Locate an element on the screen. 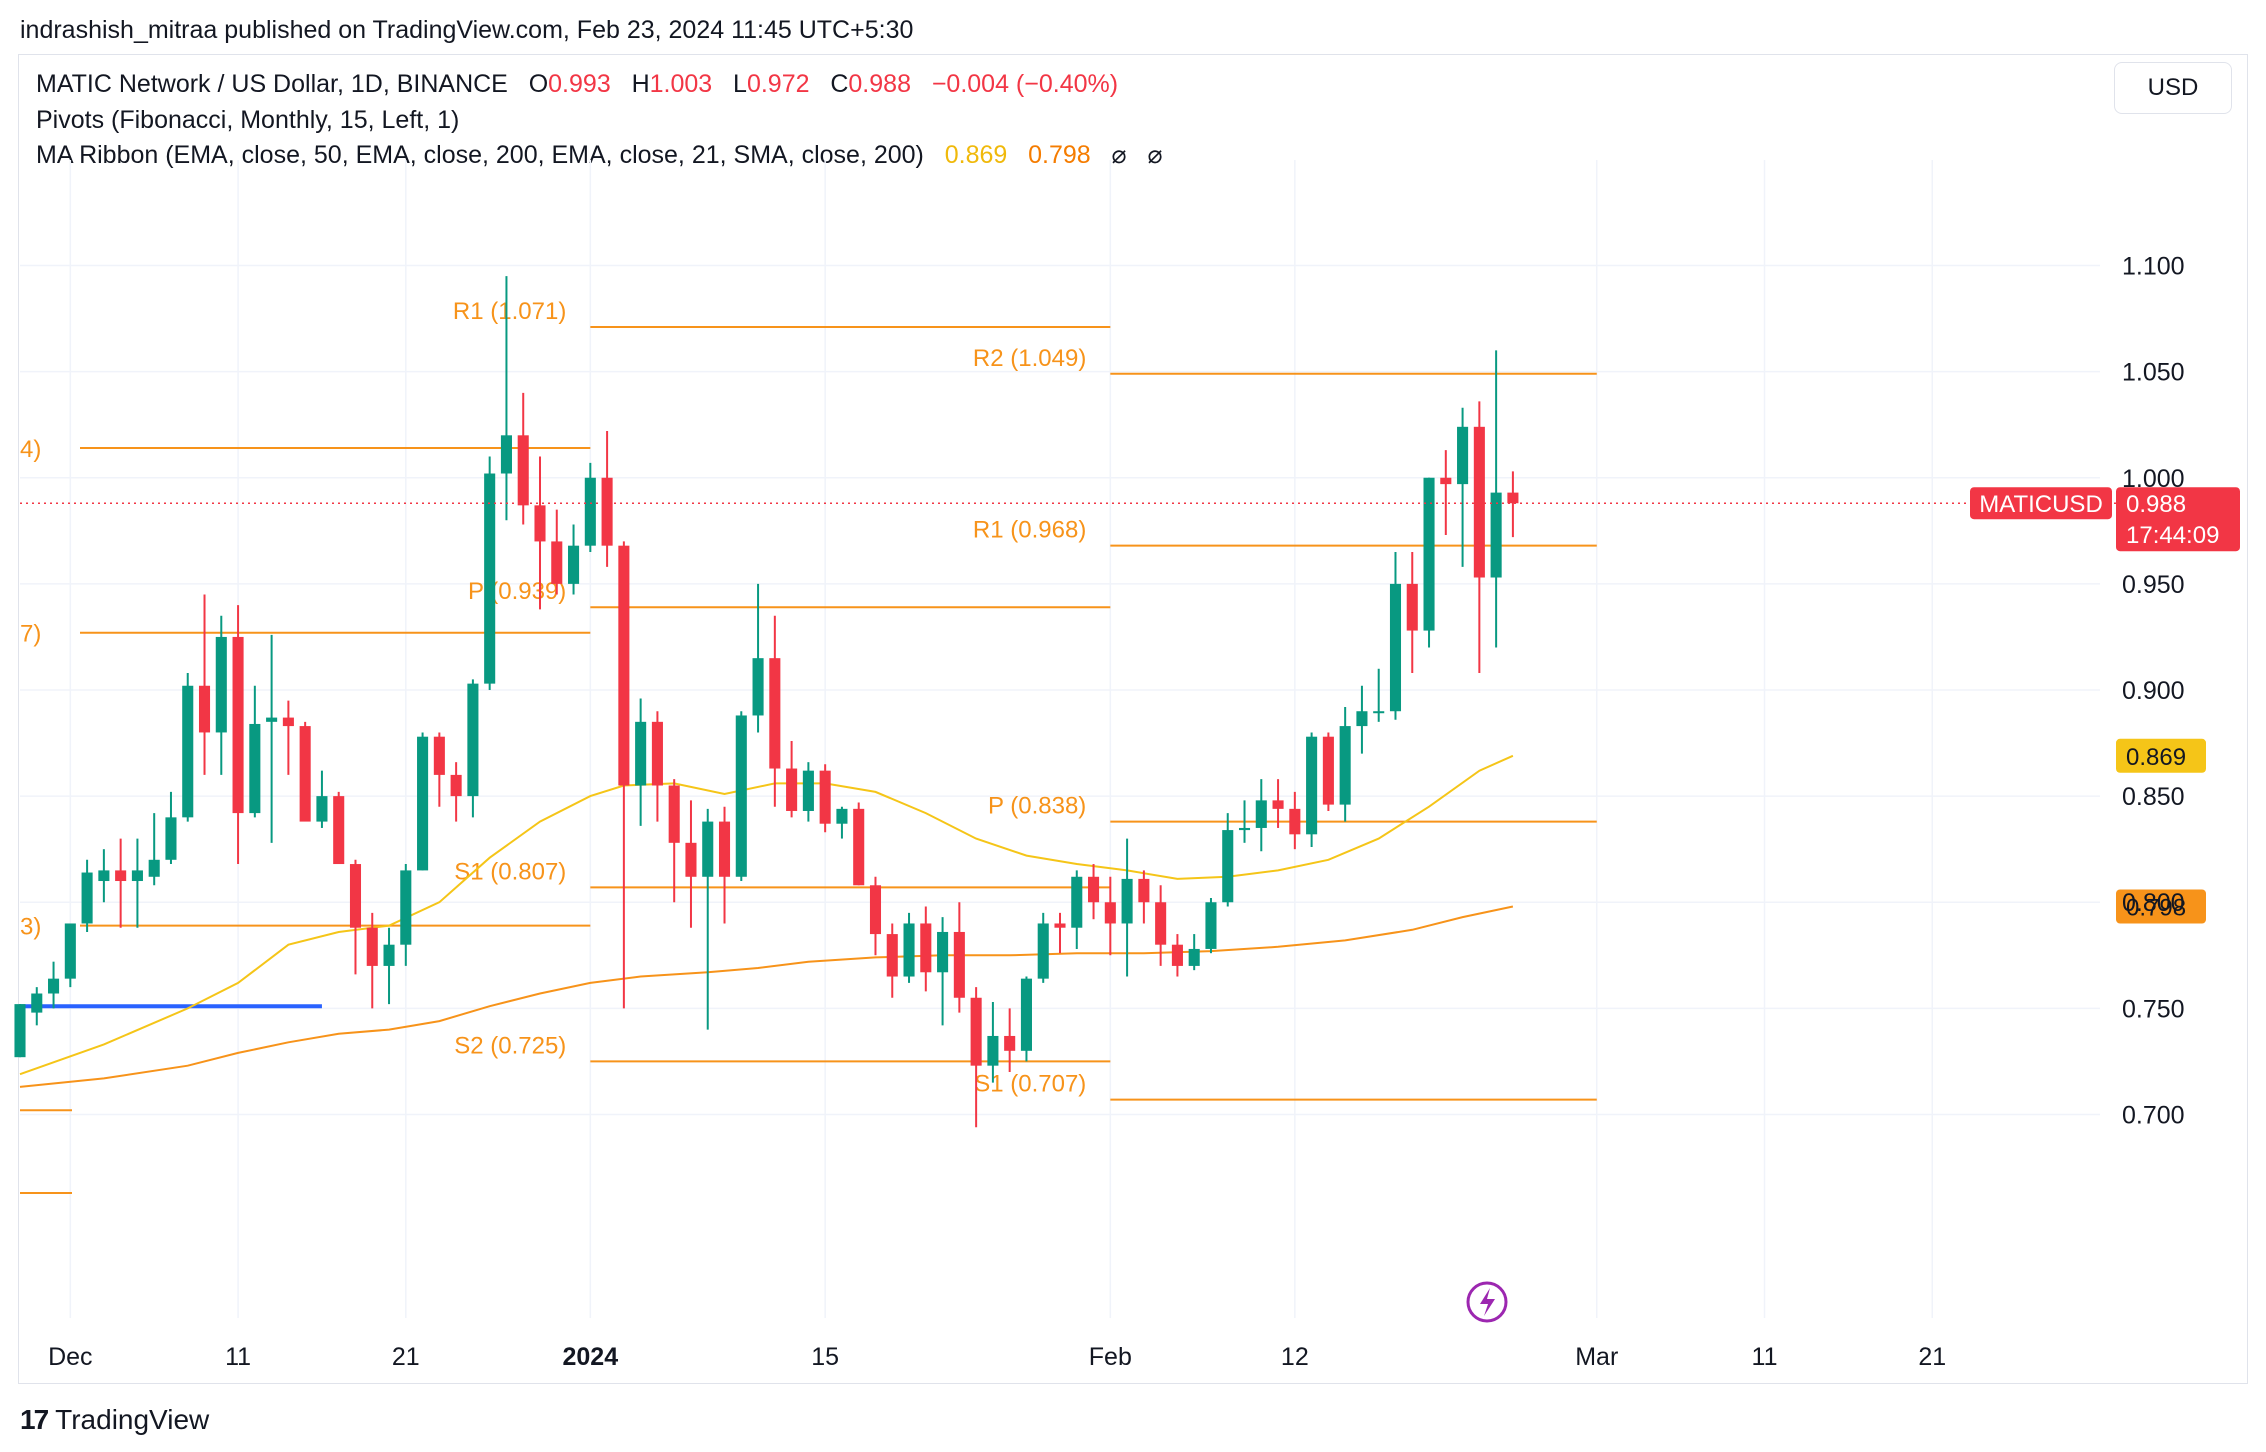 The width and height of the screenshot is (2266, 1452). close-label: C is located at coordinates (839, 84).